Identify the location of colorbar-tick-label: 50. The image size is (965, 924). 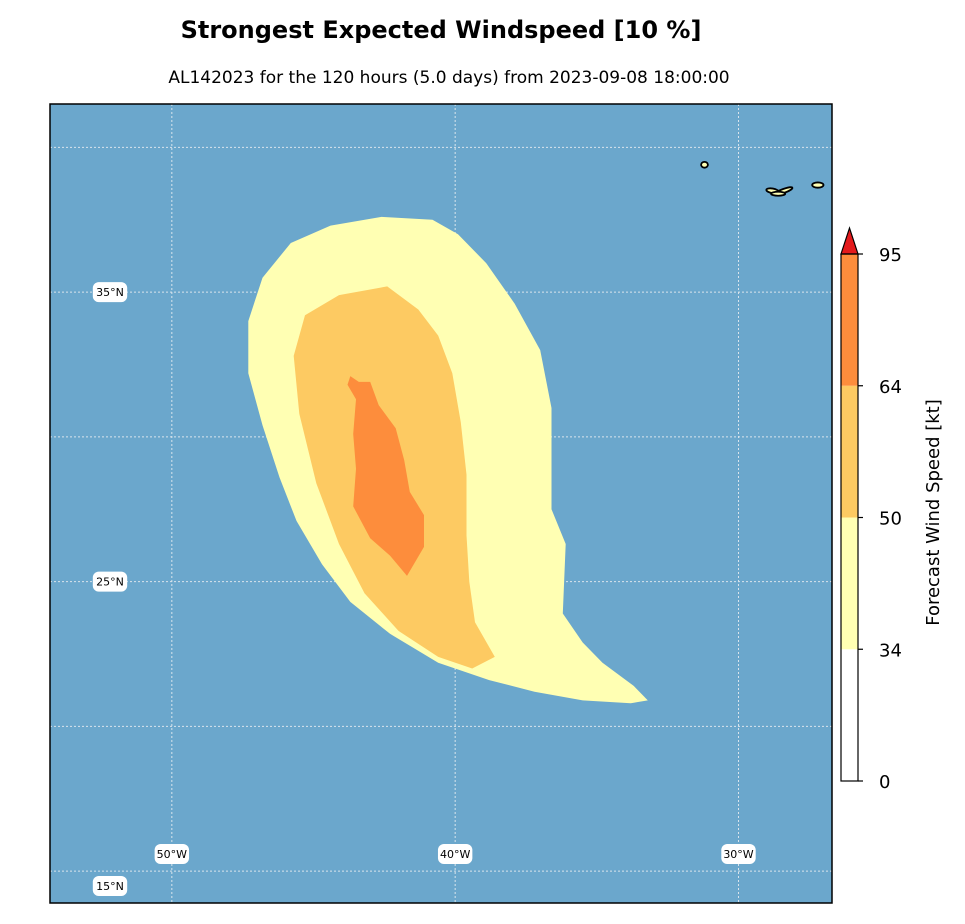
(890, 519).